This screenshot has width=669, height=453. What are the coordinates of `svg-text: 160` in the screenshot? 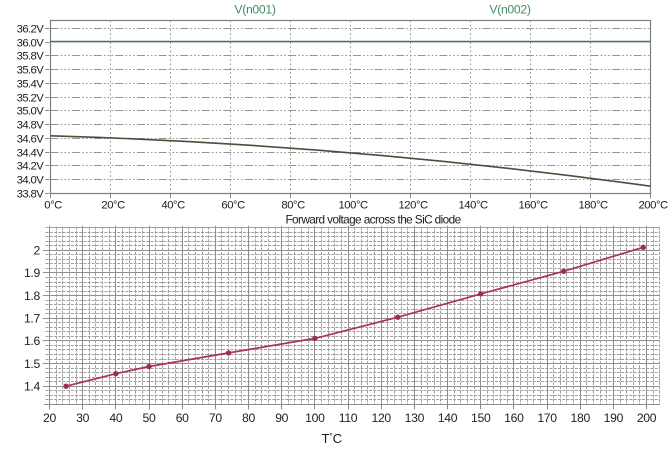 It's located at (514, 418).